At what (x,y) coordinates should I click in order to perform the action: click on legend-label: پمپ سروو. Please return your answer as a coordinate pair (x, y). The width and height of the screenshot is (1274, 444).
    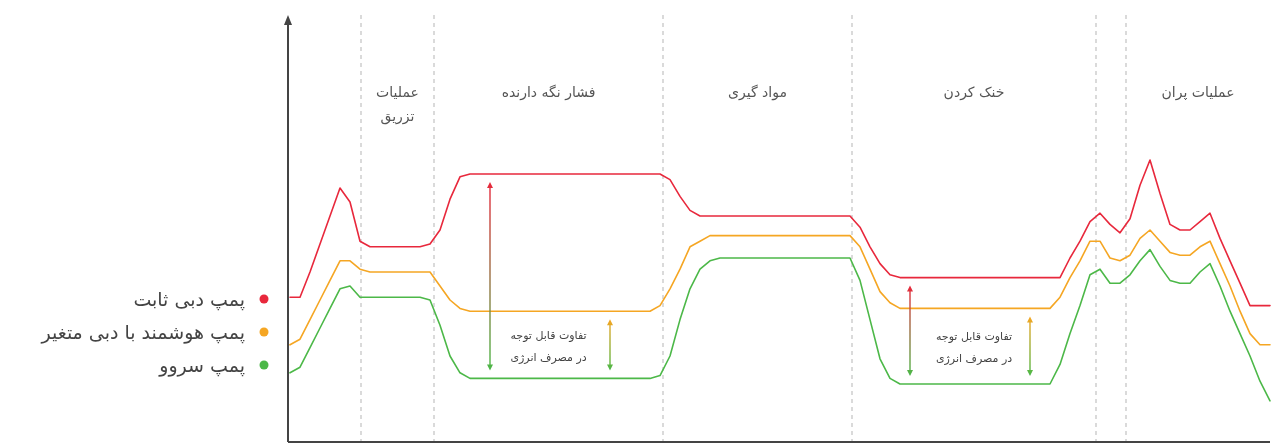
    Looking at the image, I should click on (201, 365).